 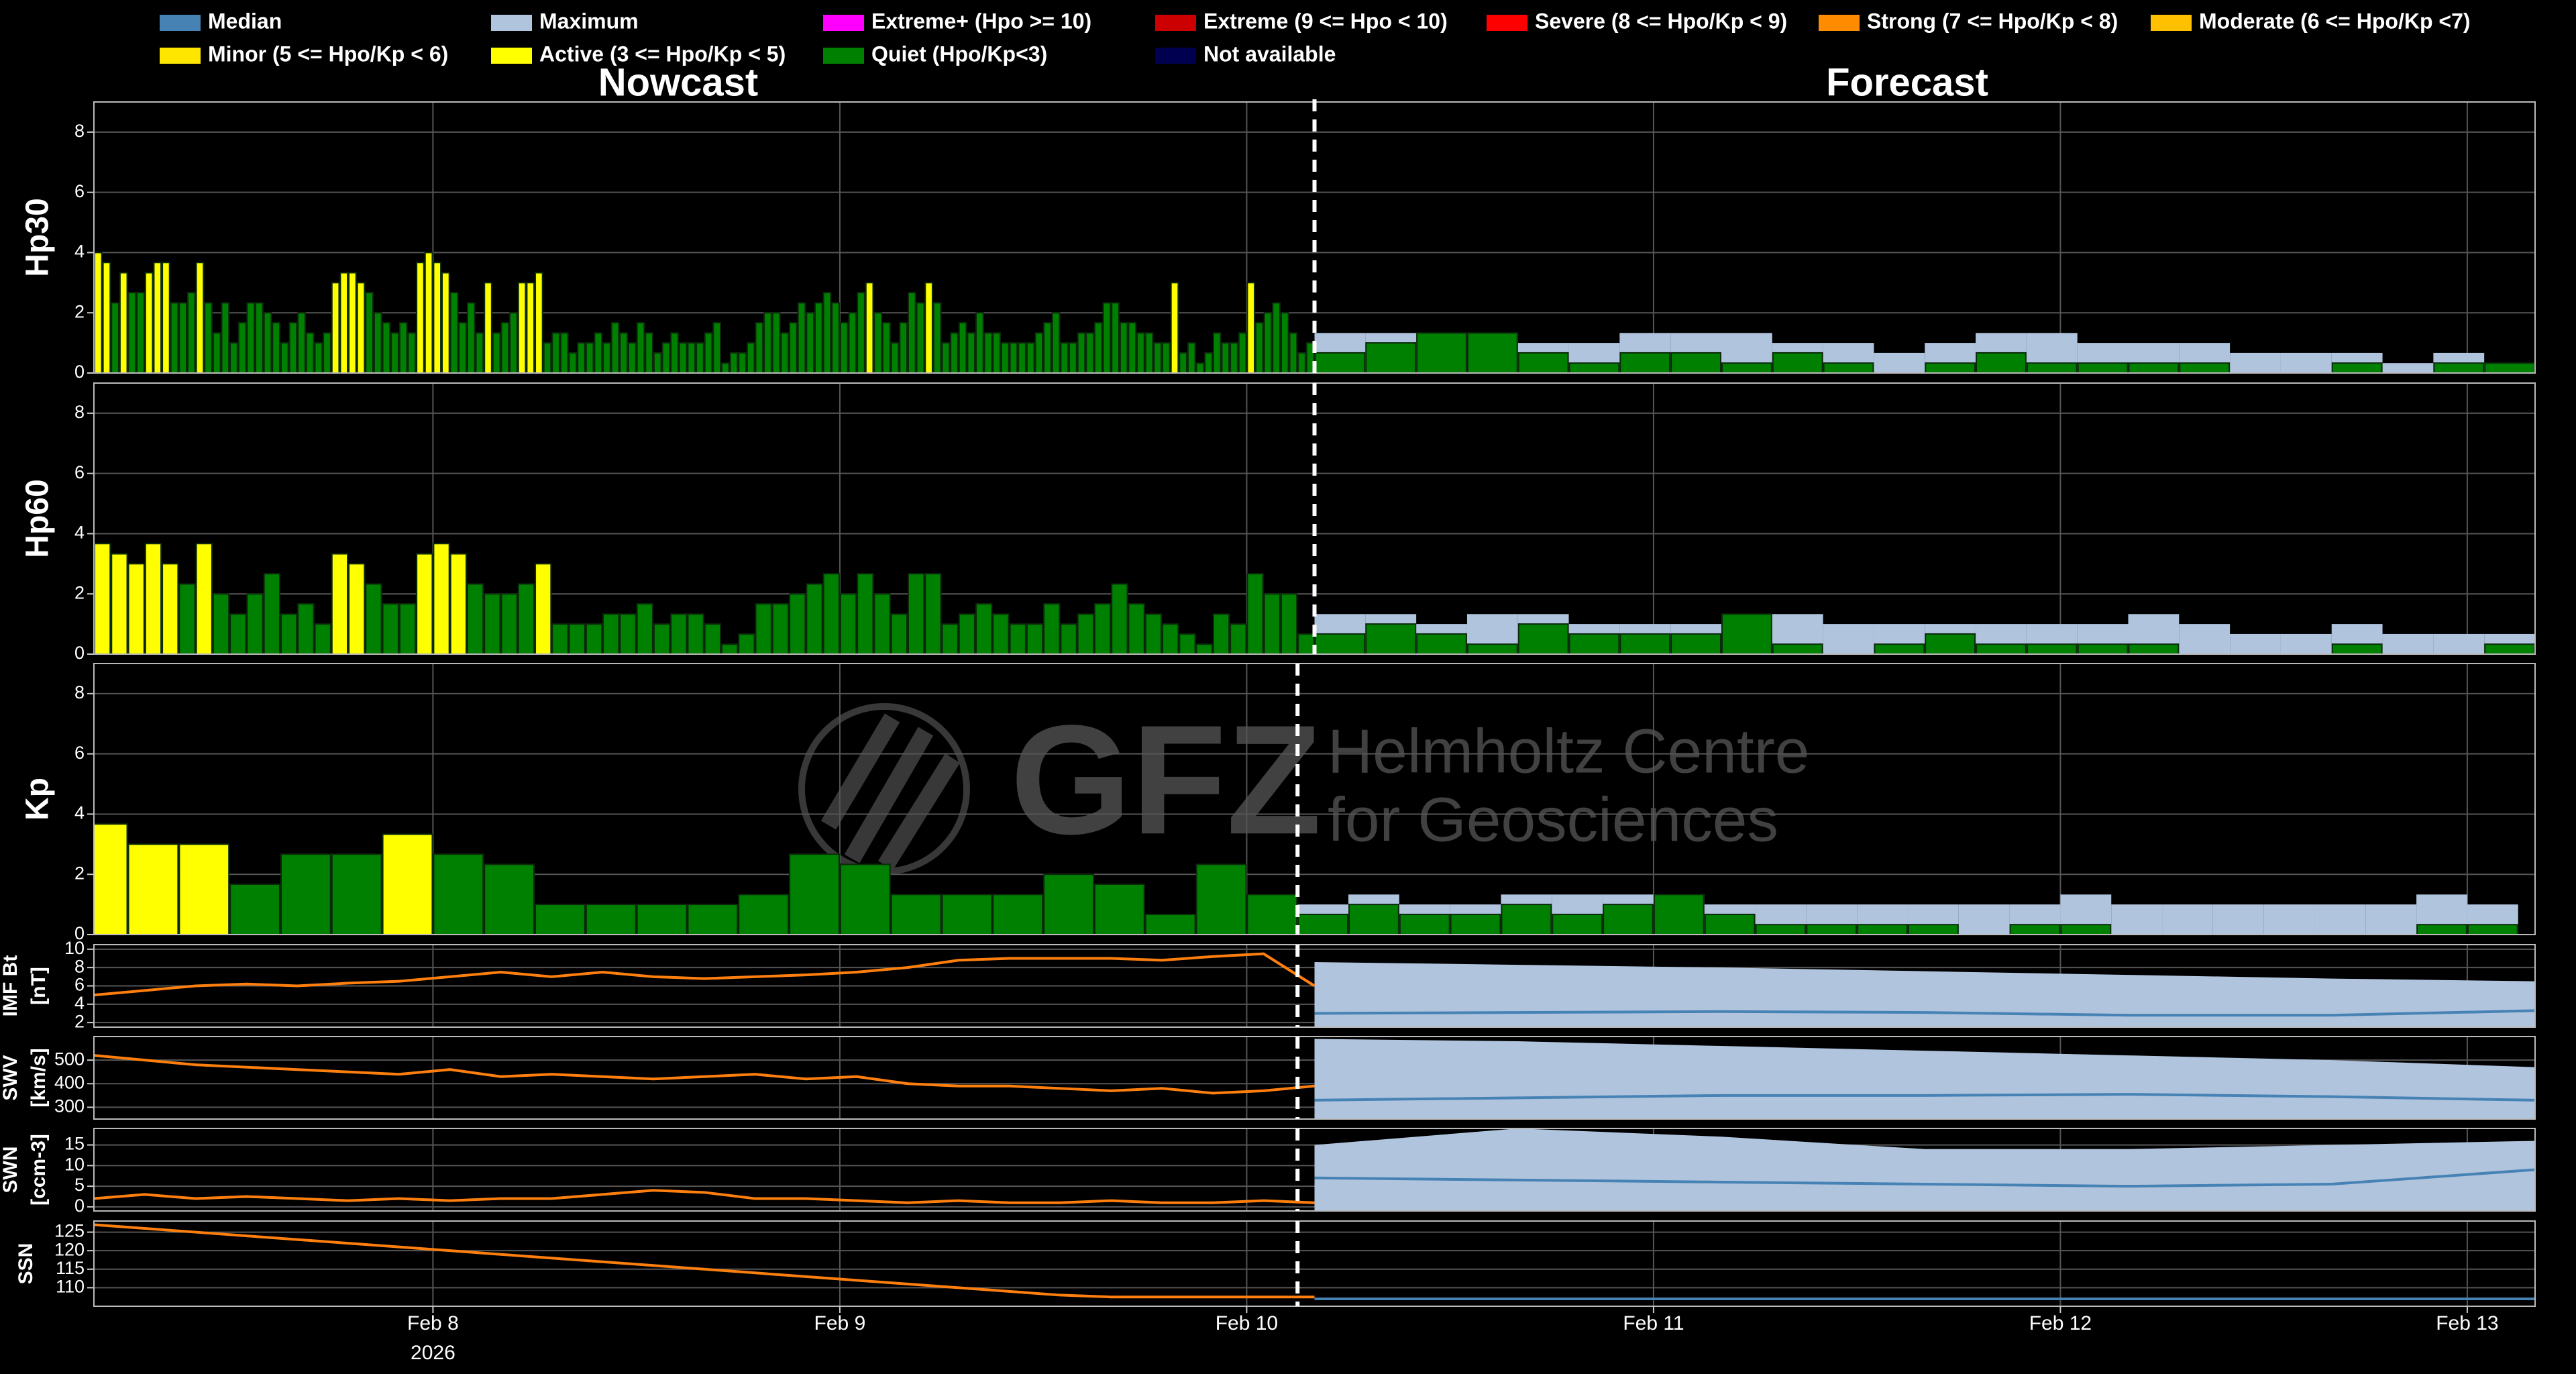 What do you see at coordinates (1924, 1013) in the screenshot?
I see `median-line` at bounding box center [1924, 1013].